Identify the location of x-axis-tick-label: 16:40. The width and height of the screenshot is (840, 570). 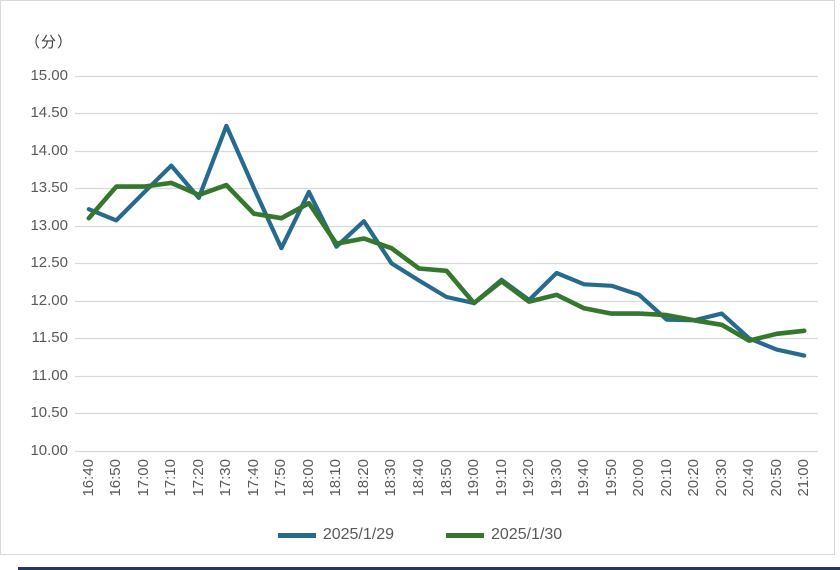
(88, 478).